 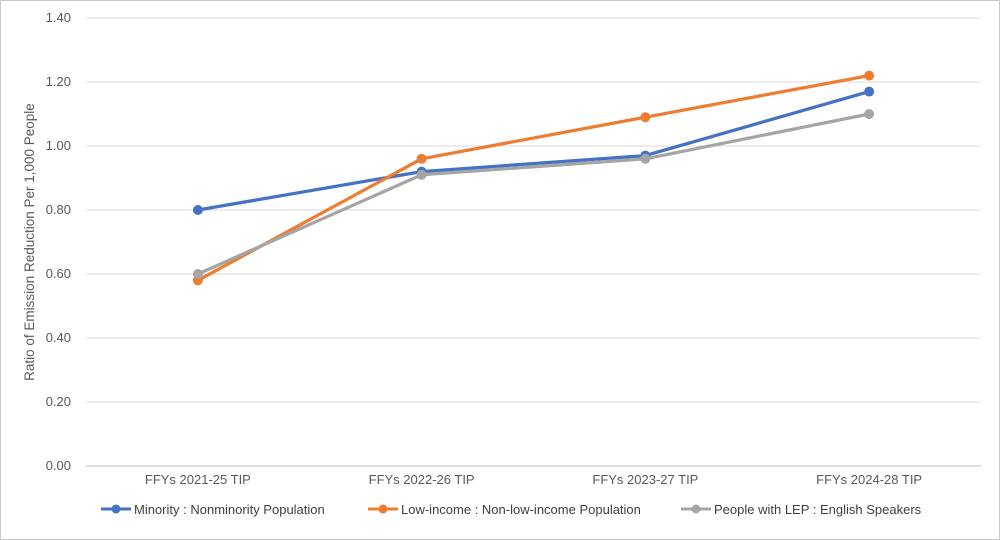 I want to click on y-tick-label: 1.40, so click(x=58, y=17).